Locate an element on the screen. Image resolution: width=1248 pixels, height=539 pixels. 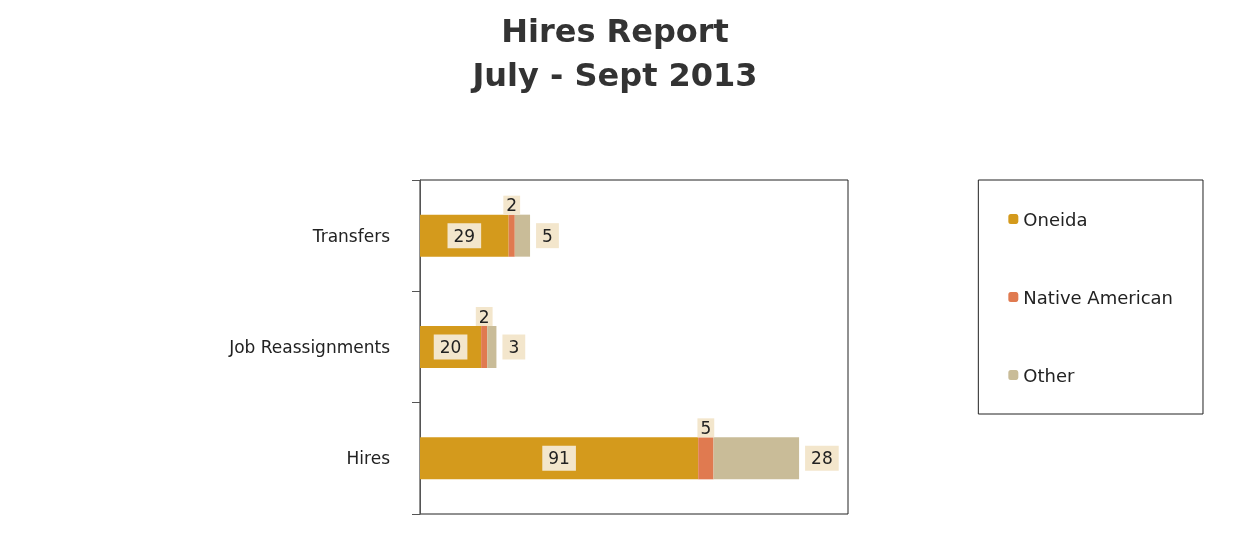
data-label: 28 is located at coordinates (822, 458).